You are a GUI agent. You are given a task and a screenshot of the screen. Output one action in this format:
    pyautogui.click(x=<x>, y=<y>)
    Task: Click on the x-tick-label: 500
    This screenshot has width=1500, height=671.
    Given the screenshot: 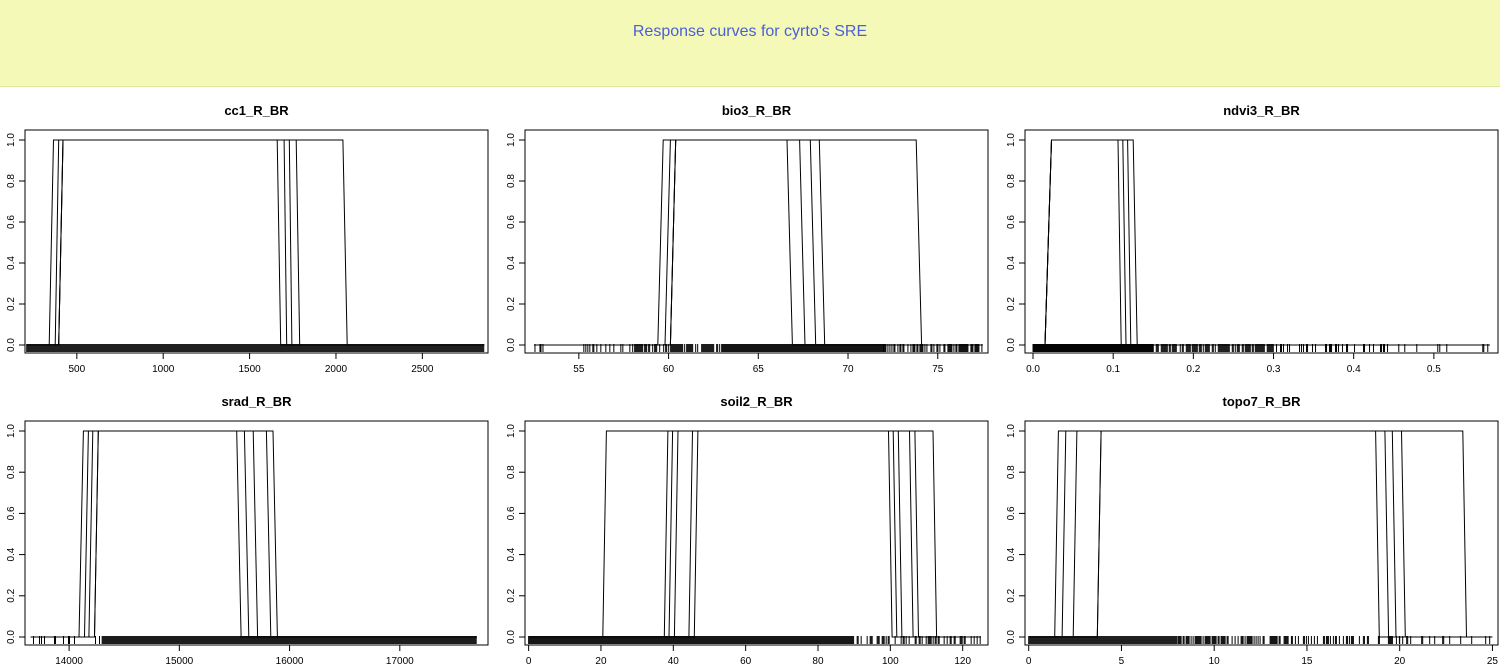 What is the action you would take?
    pyautogui.click(x=76, y=369)
    